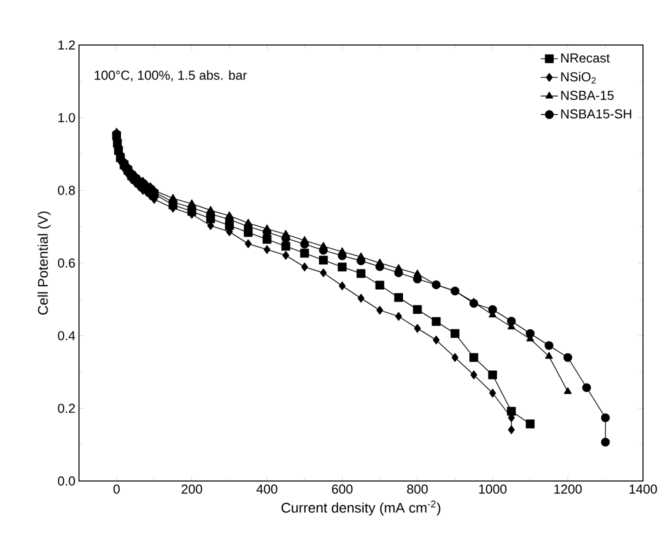  I want to click on x-tick-label: 0, so click(117, 489).